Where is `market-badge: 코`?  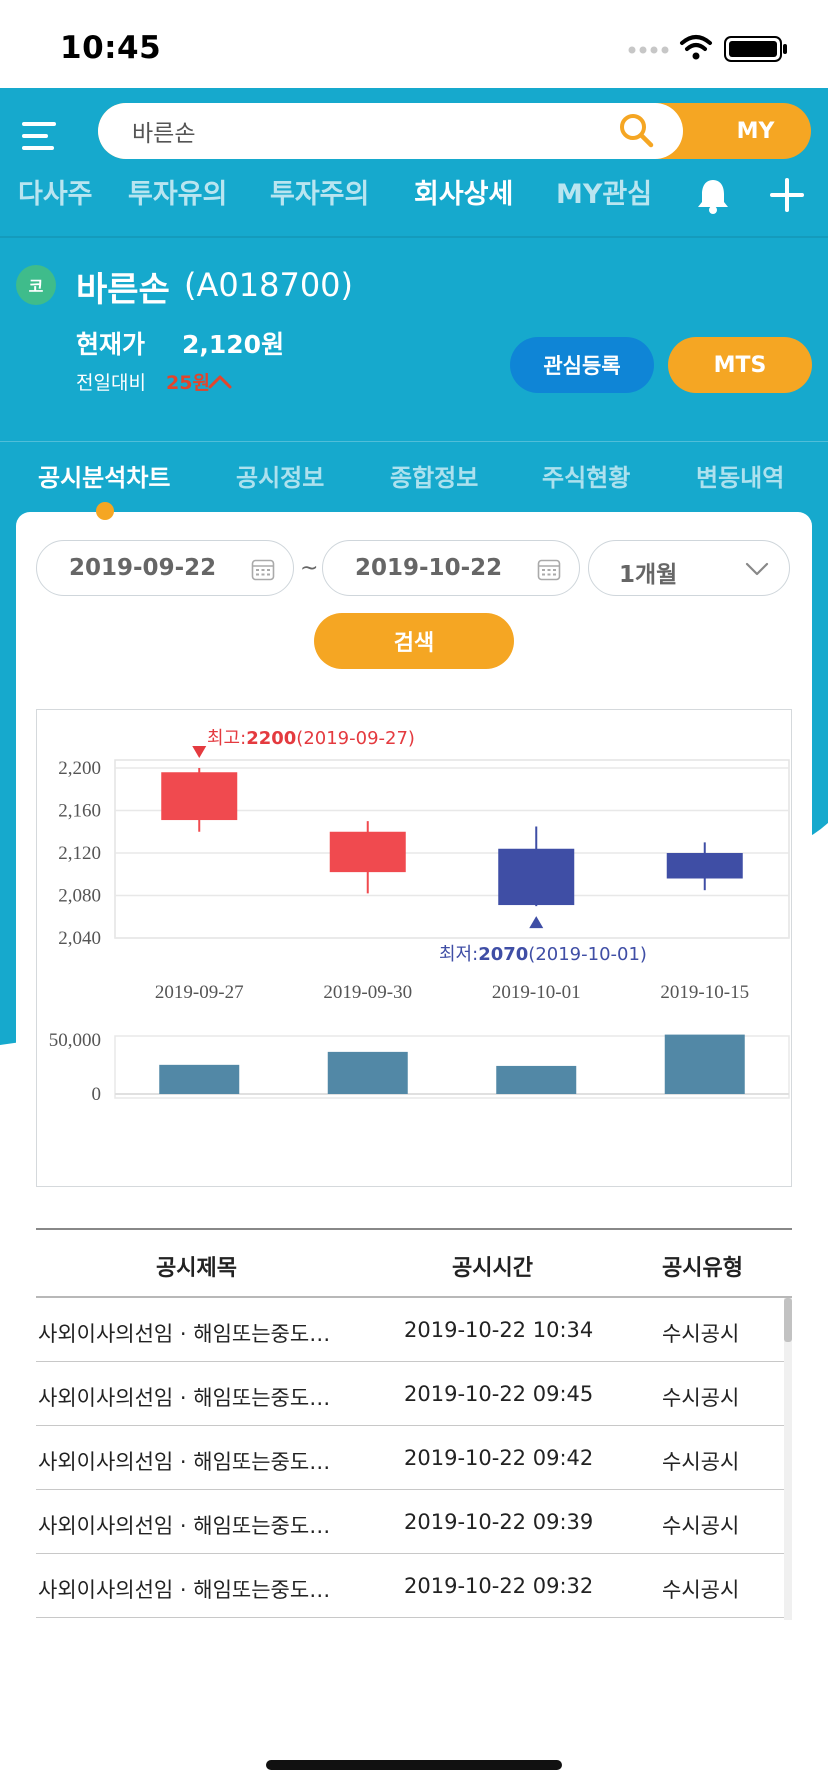
market-badge: 코 is located at coordinates (36, 285).